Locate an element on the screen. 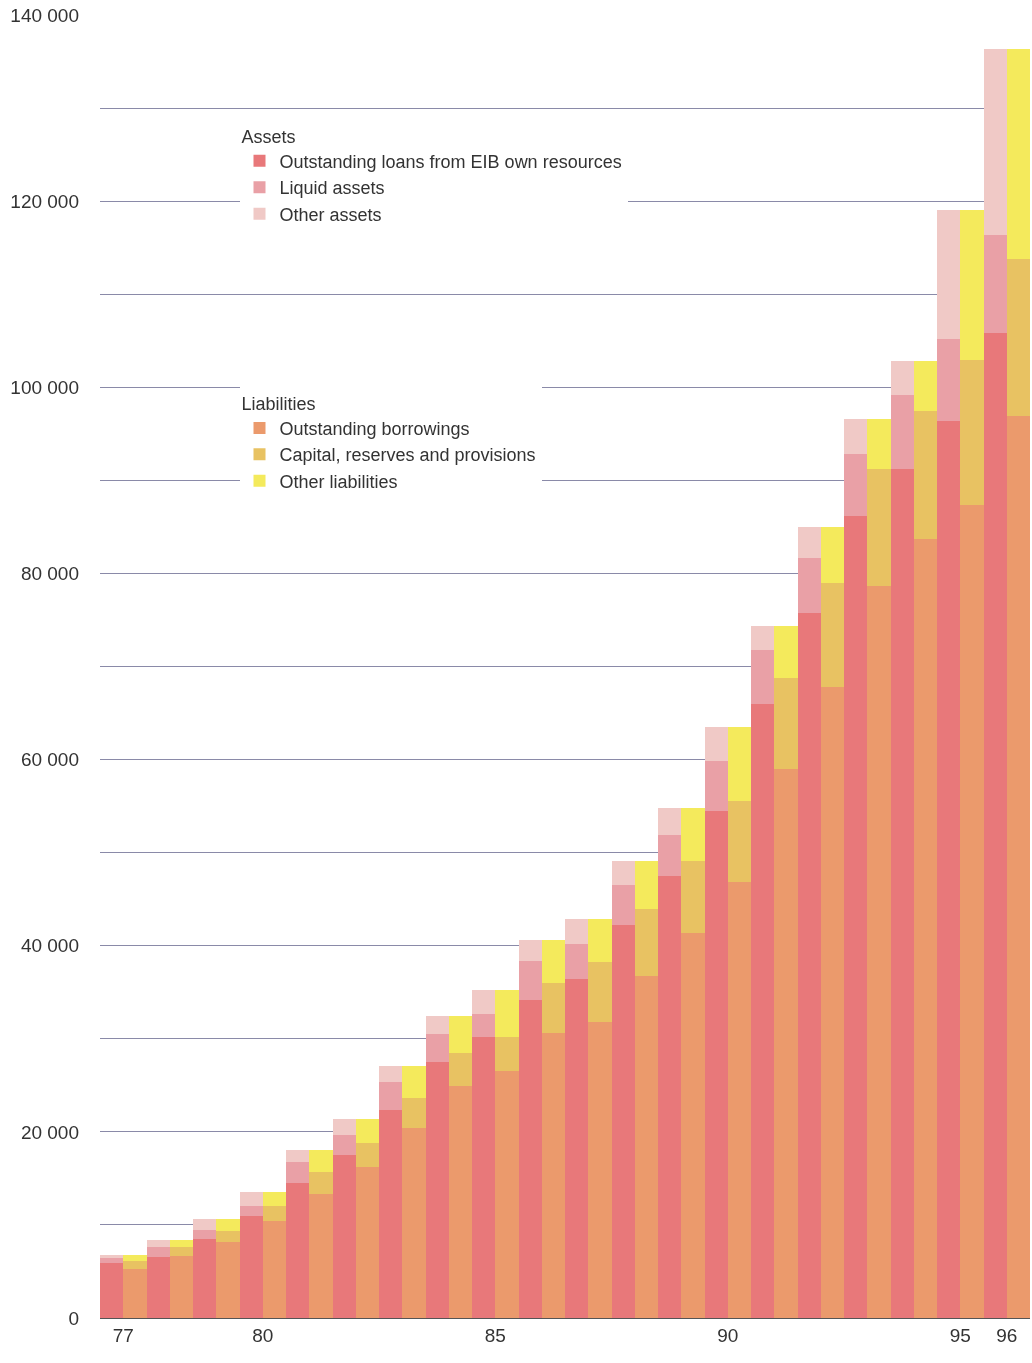 Image resolution: width=1032 pixels, height=1363 pixels. x-tick-label: 80 is located at coordinates (263, 1335).